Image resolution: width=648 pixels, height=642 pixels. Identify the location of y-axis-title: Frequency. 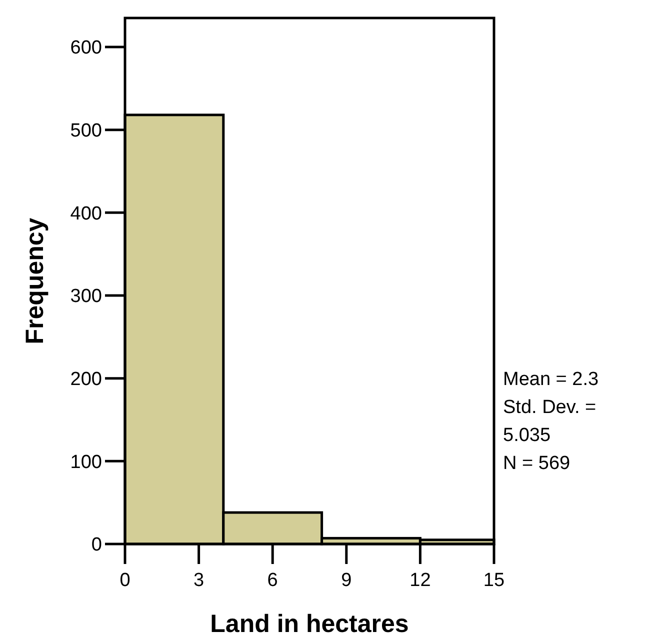
(35, 281).